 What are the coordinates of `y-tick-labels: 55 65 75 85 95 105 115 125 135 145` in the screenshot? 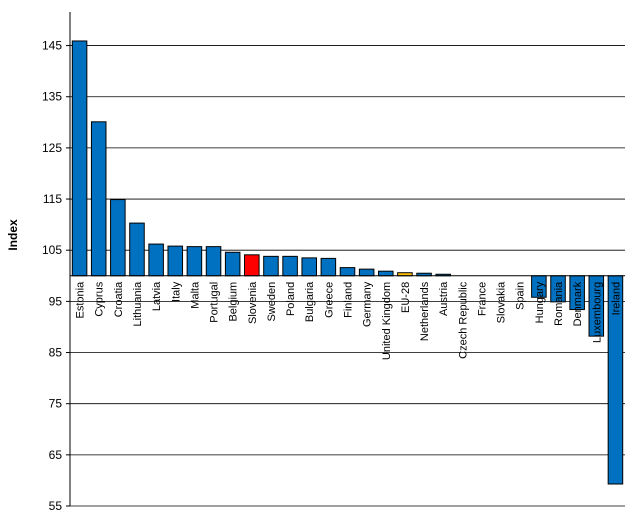 It's located at (52, 276).